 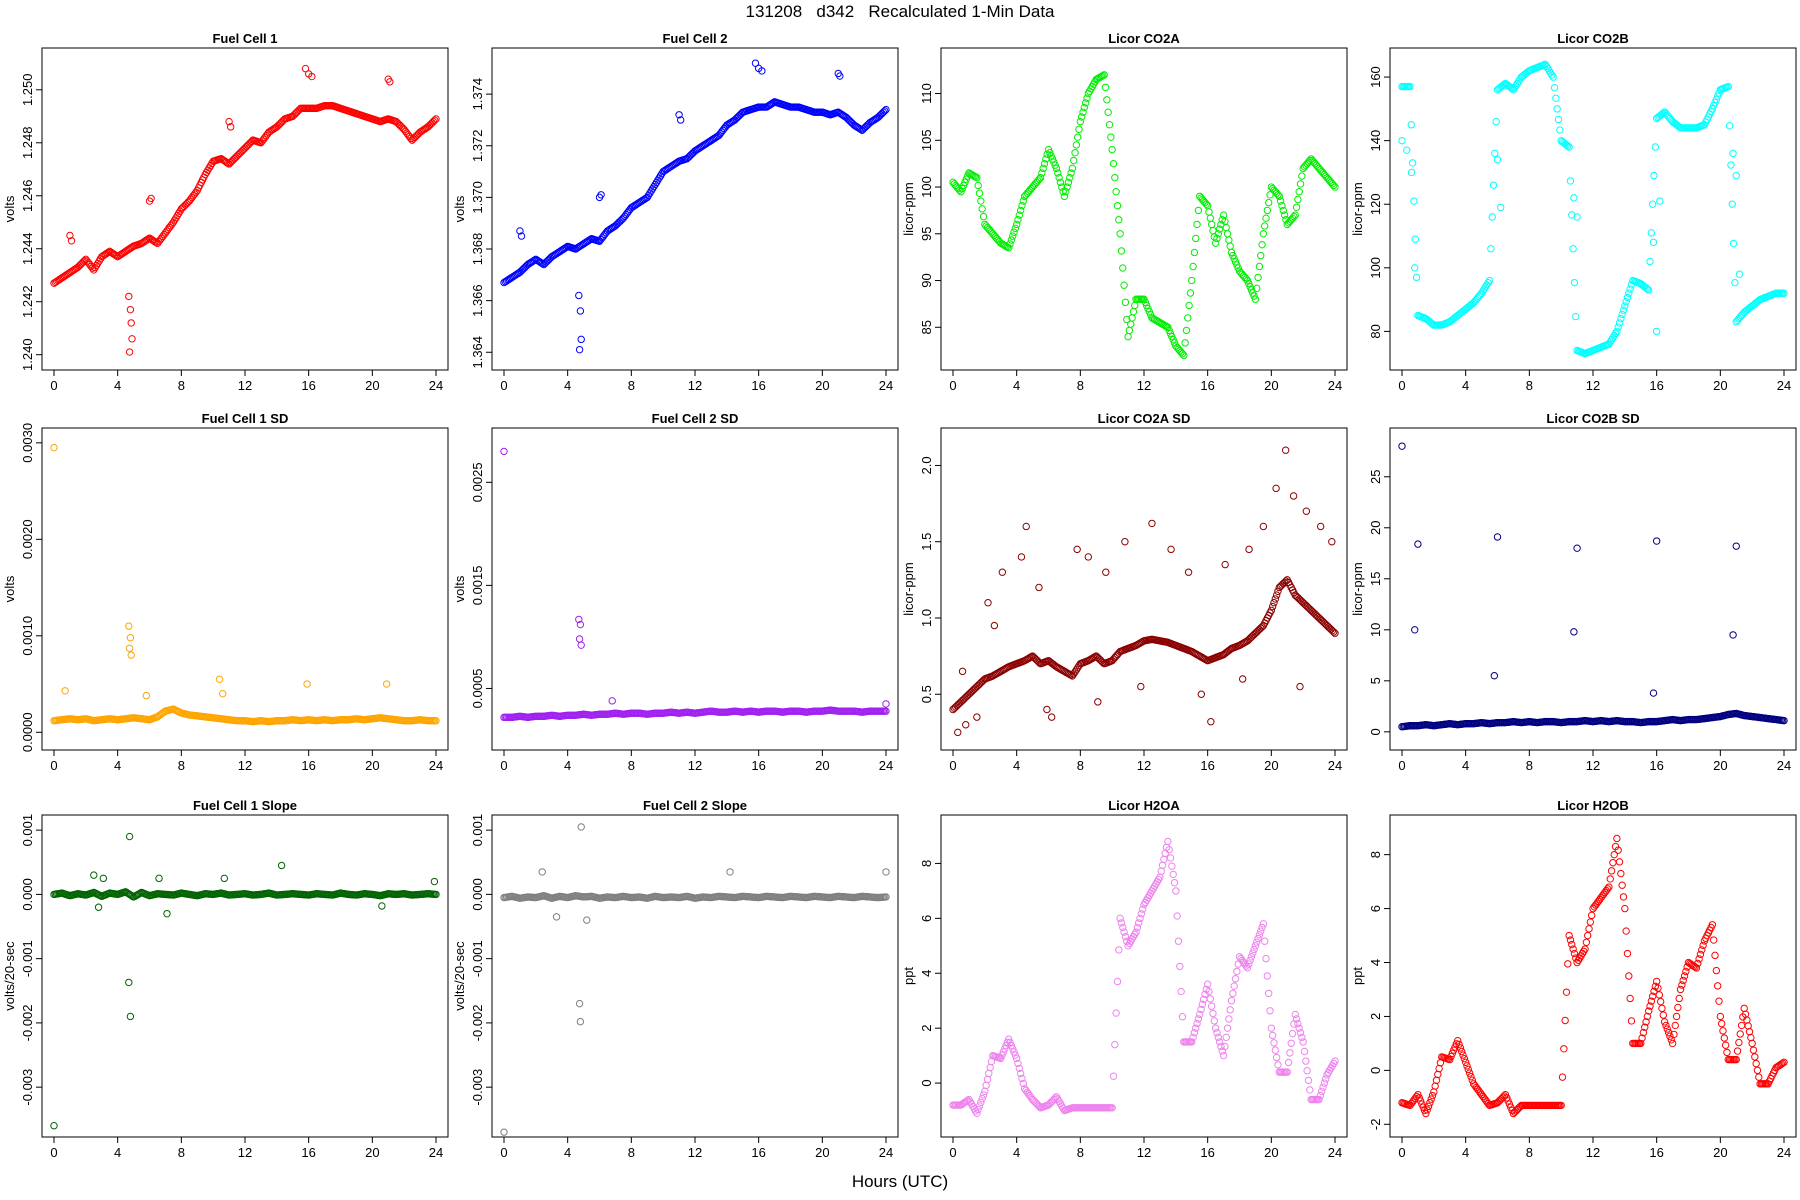 What do you see at coordinates (477, 894) in the screenshot?
I see `y-tick-label: 0.000` at bounding box center [477, 894].